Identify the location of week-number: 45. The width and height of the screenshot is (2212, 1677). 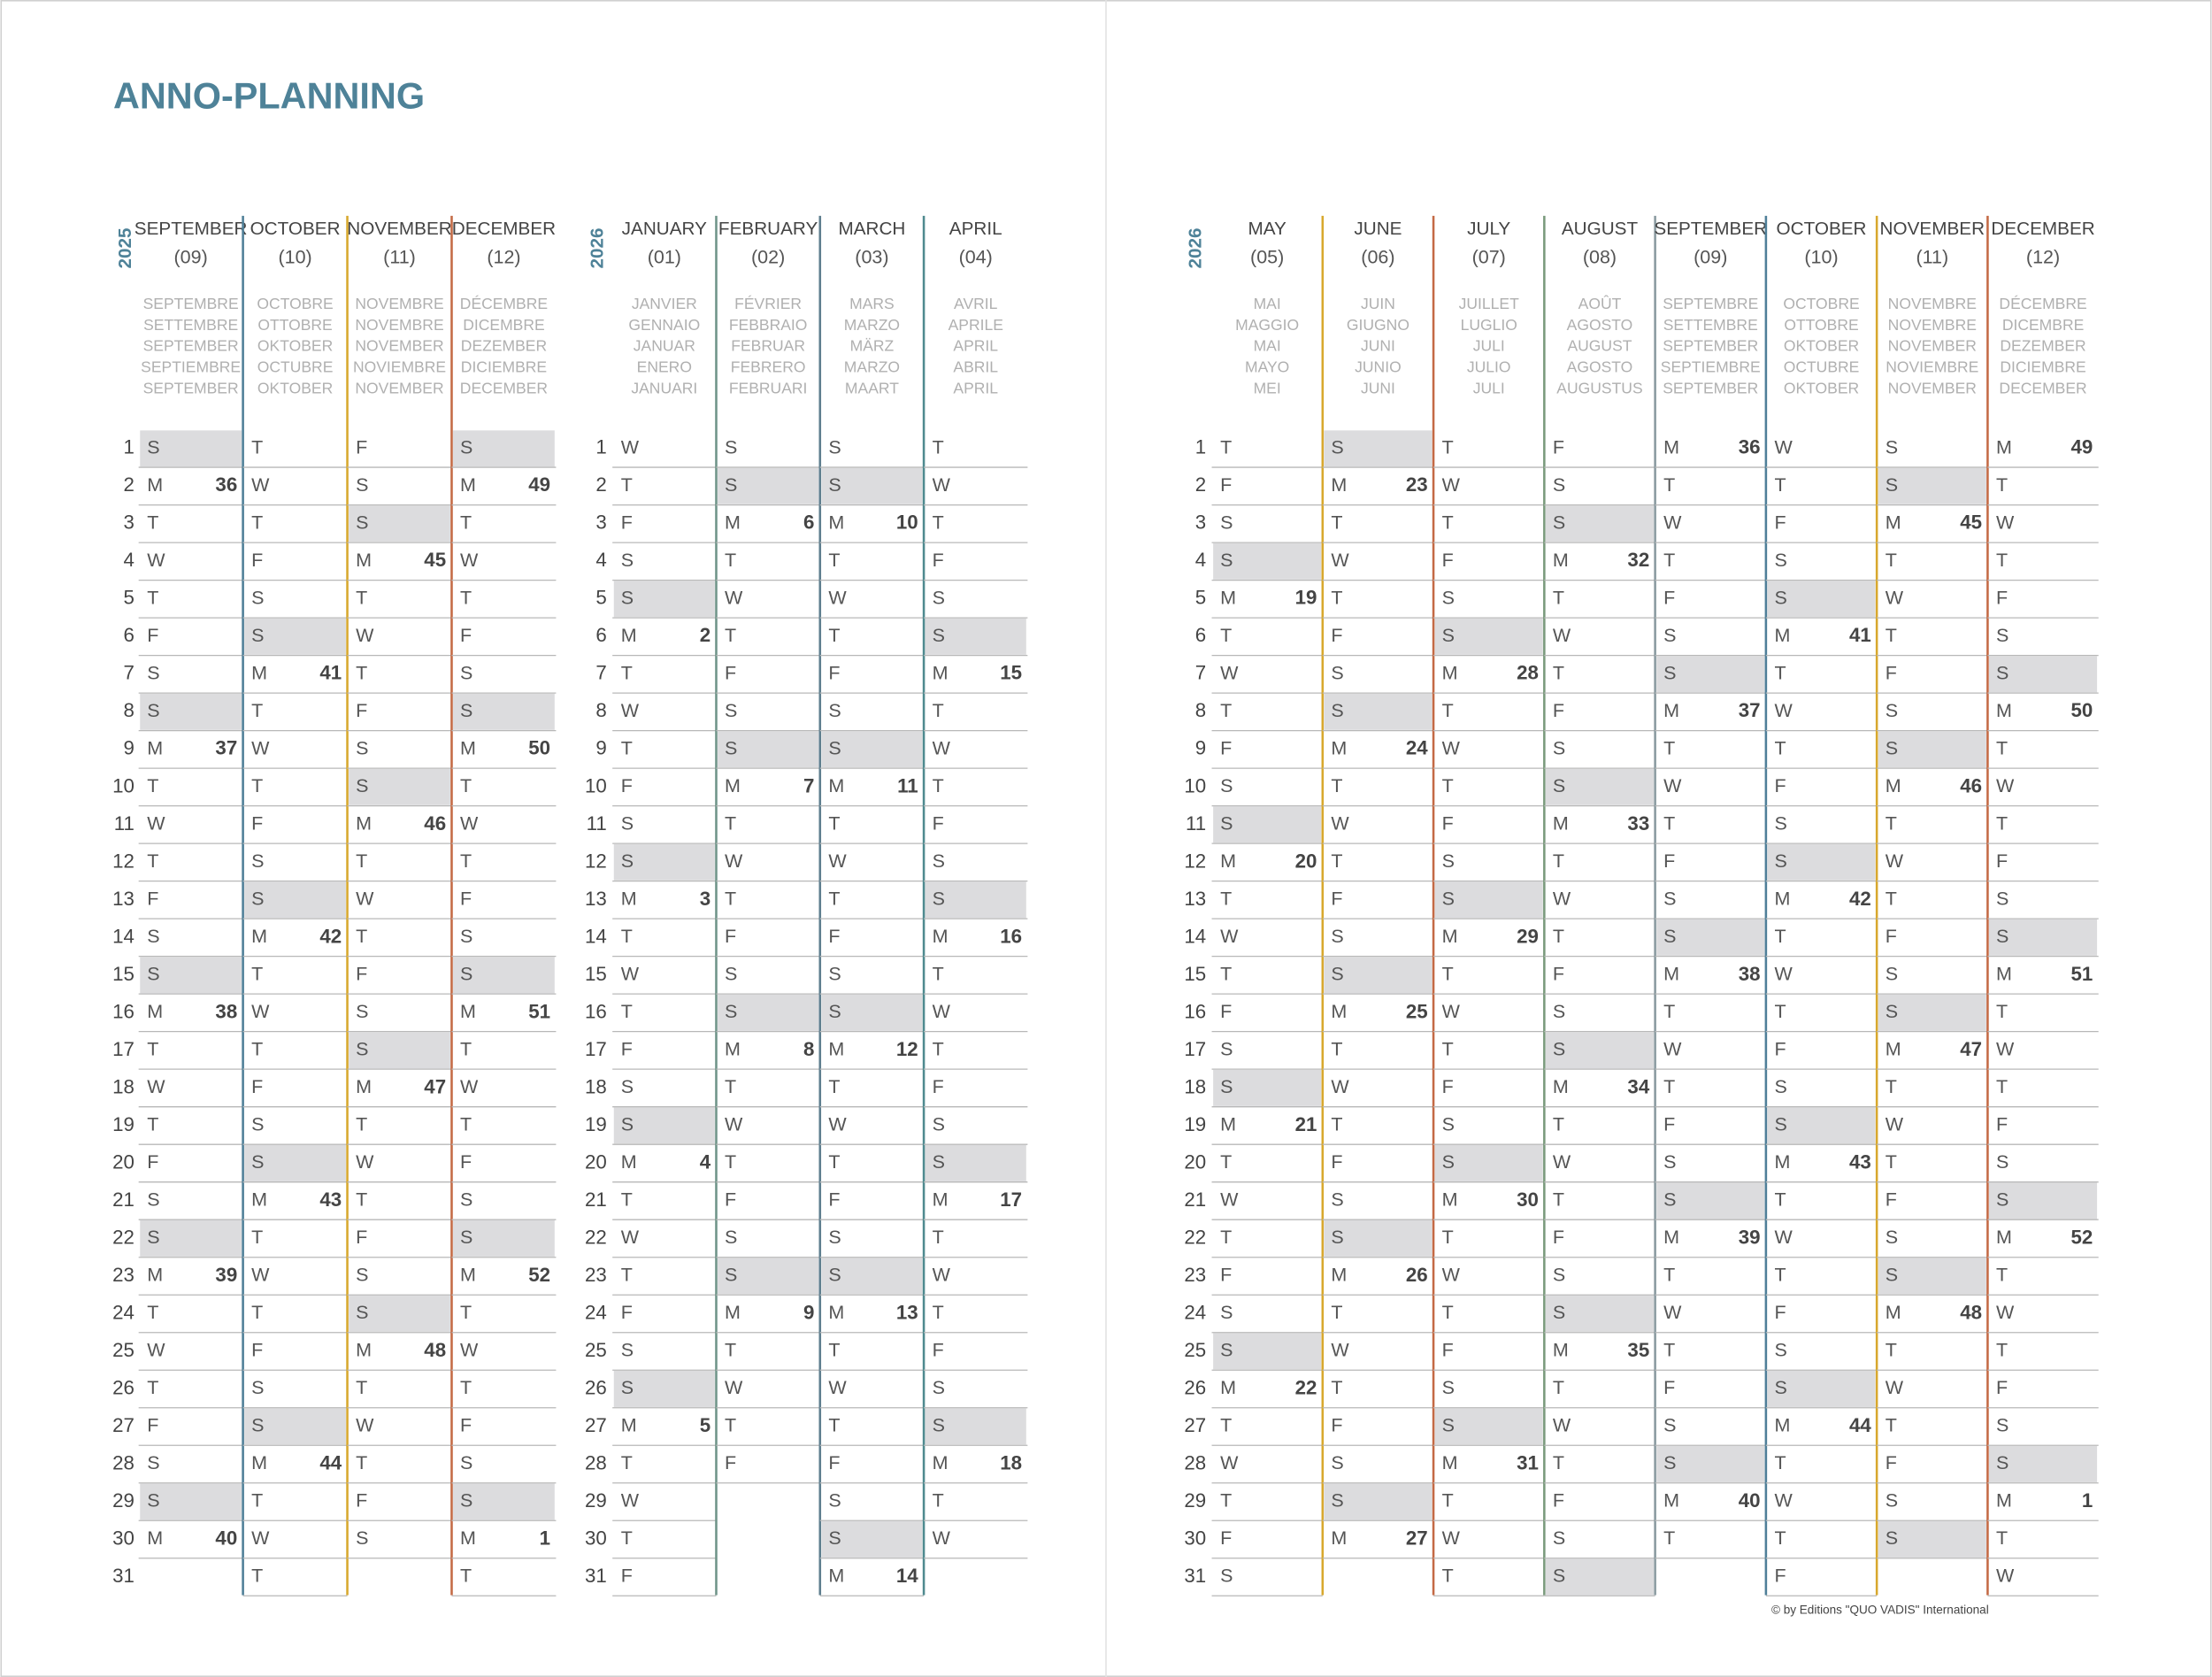
(435, 560).